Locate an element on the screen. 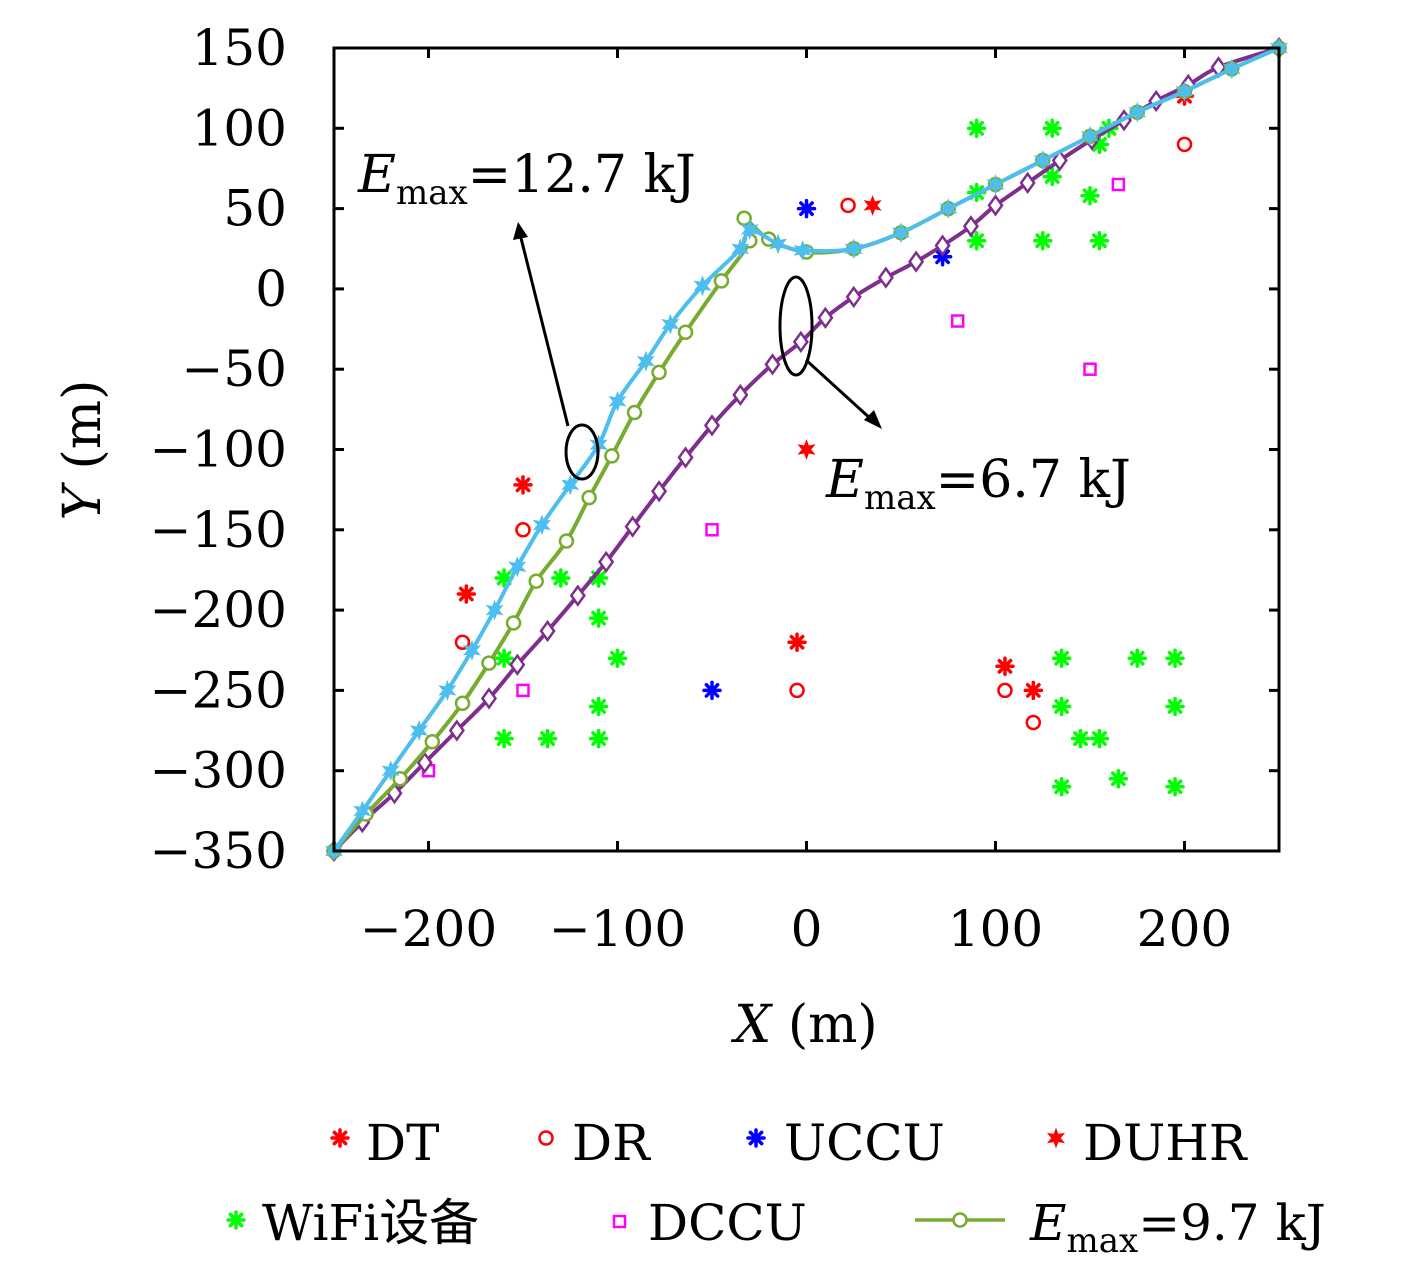  duhr-swatch is located at coordinates (1056, 1138).